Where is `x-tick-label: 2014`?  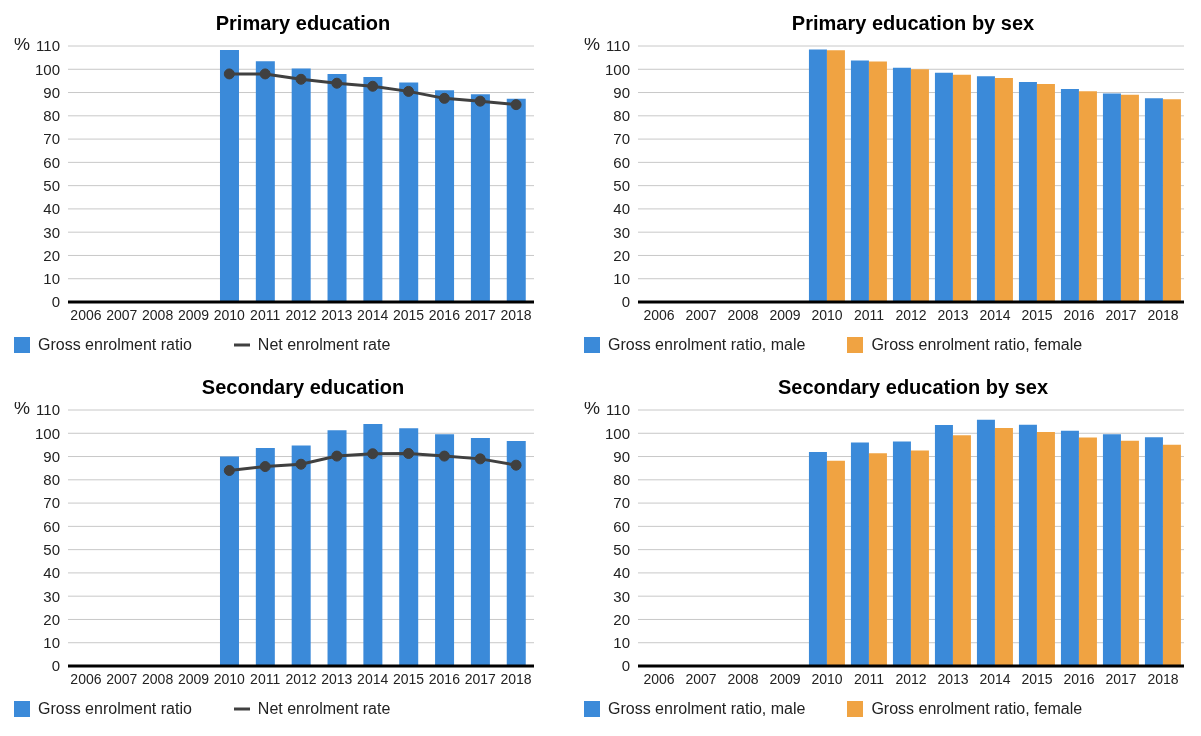 x-tick-label: 2014 is located at coordinates (995, 314).